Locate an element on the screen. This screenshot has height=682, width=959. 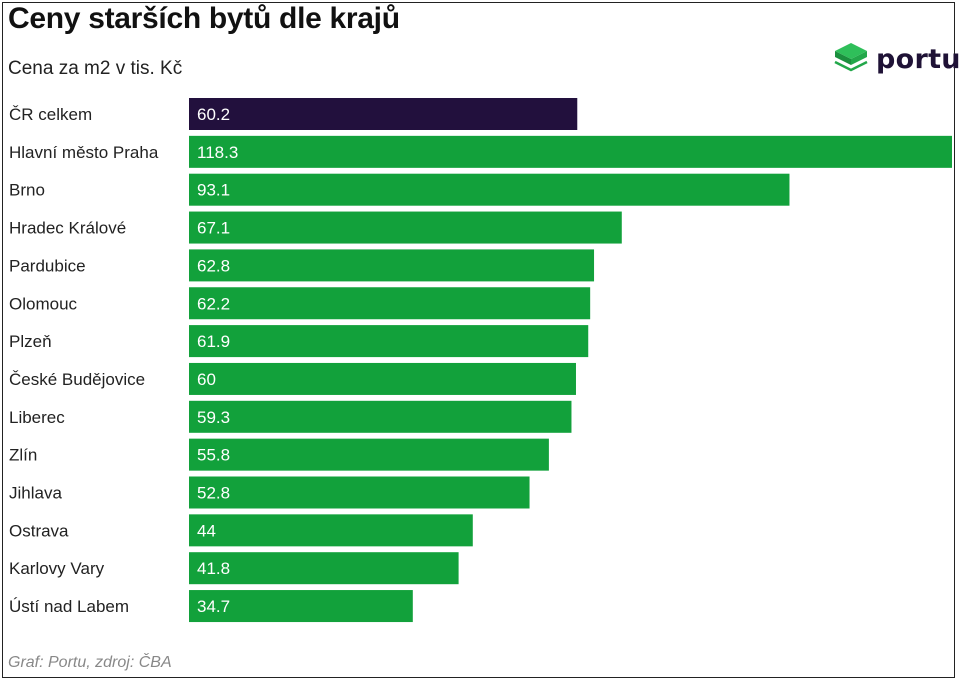
category-label: Olomouc is located at coordinates (43, 303).